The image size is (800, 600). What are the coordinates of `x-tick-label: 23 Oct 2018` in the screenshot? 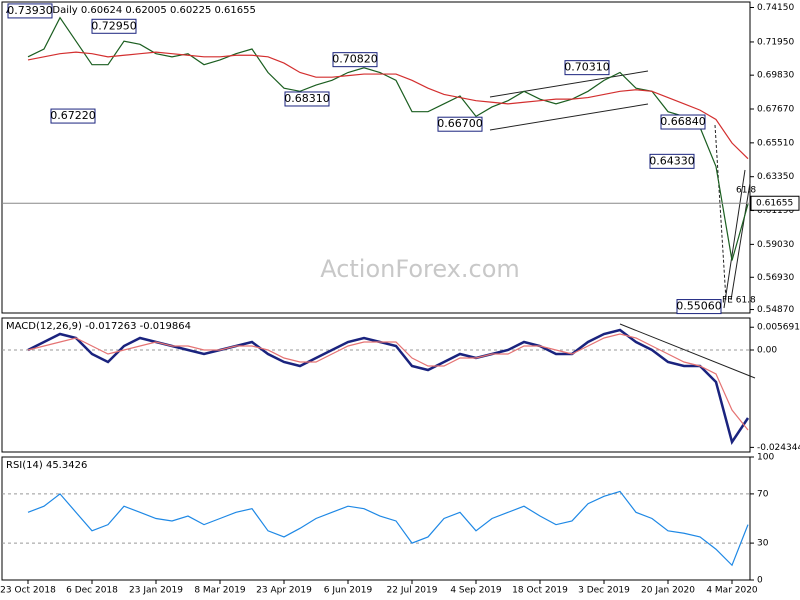 It's located at (28, 591).